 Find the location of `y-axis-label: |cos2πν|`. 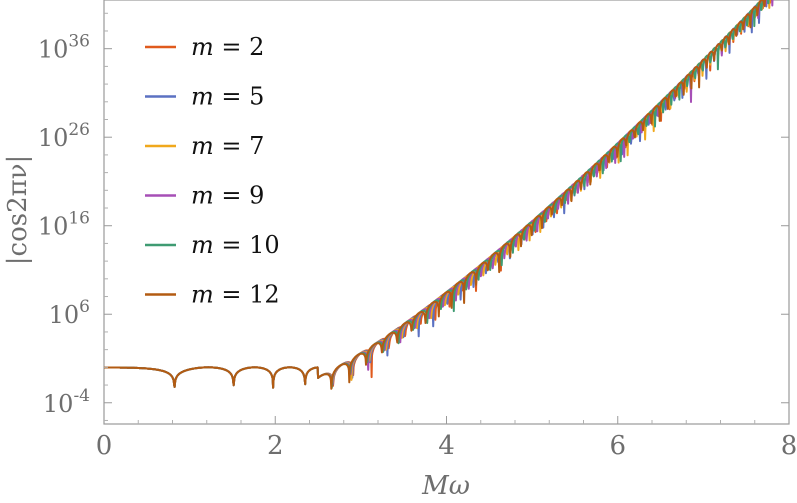

y-axis-label: |cos2πν| is located at coordinates (18, 210).